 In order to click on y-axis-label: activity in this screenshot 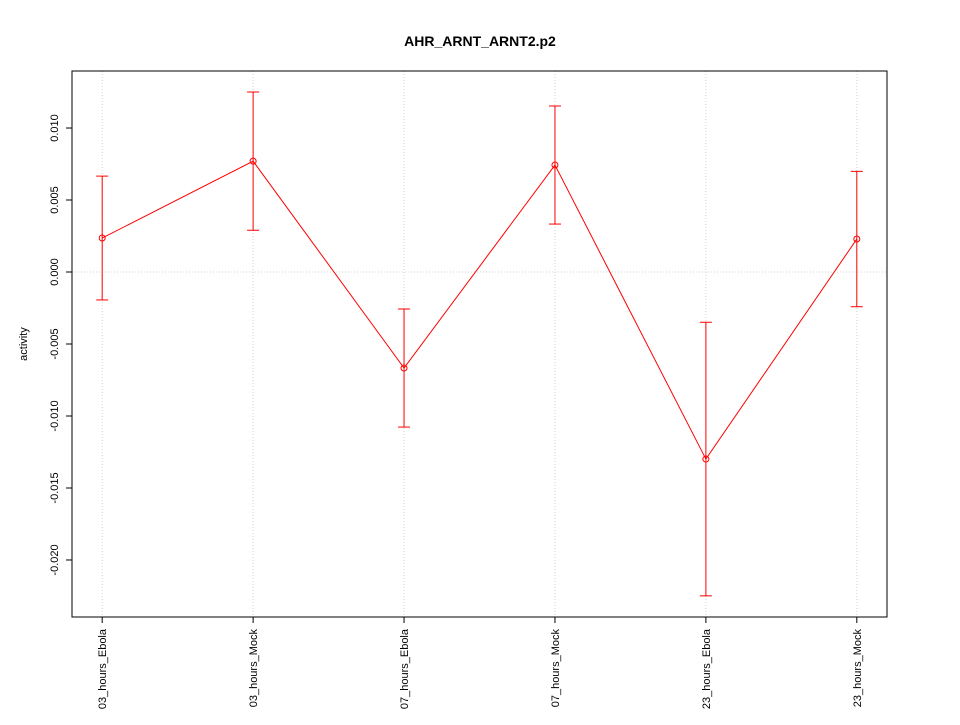, I will do `click(24, 344)`.